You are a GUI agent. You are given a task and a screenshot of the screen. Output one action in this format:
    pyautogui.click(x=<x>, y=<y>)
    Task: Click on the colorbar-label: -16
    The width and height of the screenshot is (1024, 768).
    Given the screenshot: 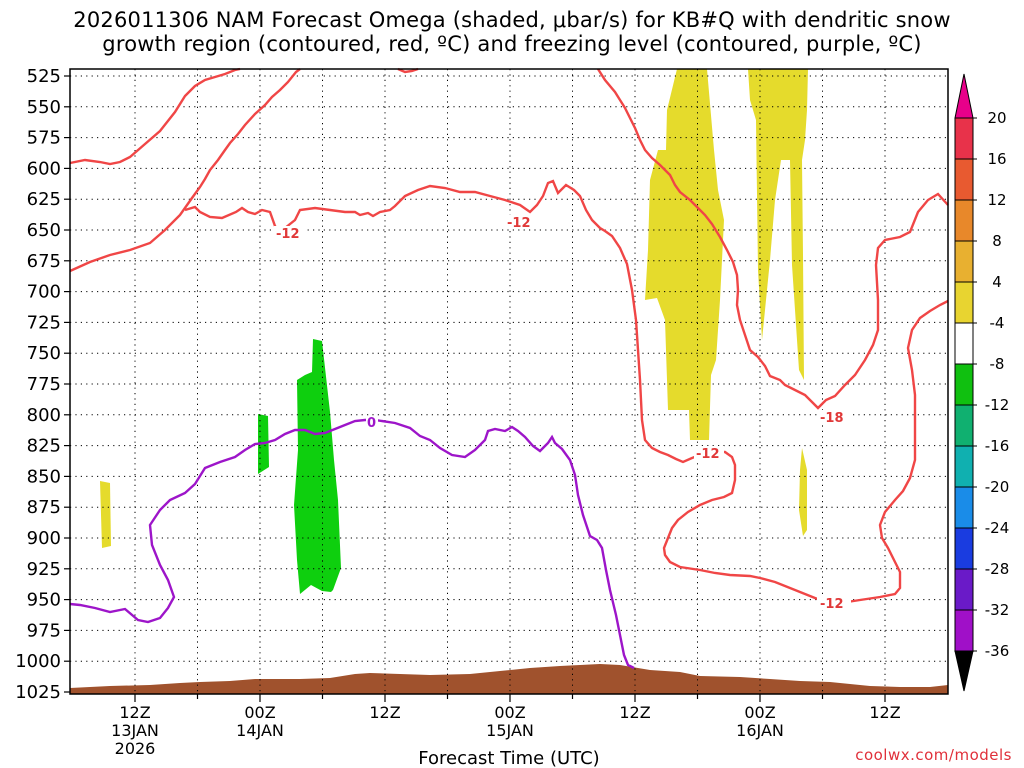 What is the action you would take?
    pyautogui.click(x=997, y=446)
    